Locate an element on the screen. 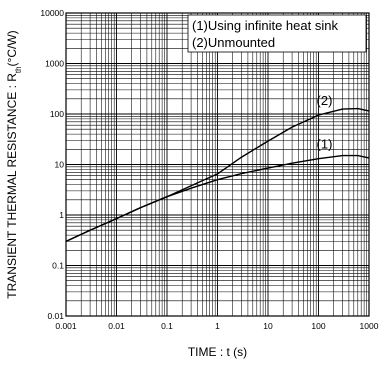 Image resolution: width=390 pixels, height=371 pixels. y-tick-label: 1000 is located at coordinates (54, 64).